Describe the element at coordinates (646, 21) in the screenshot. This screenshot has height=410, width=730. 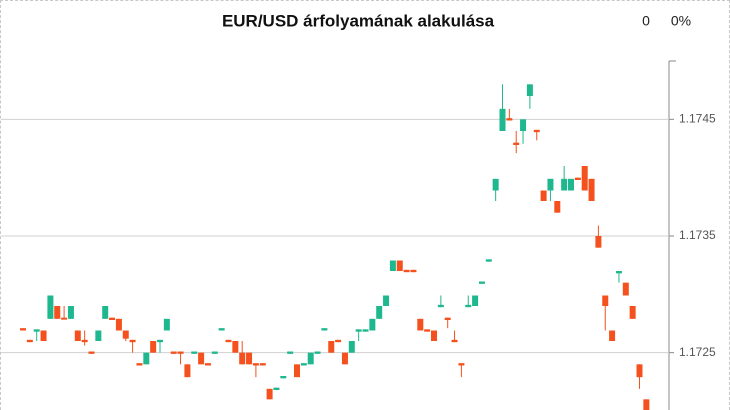
I see `header-value: 0` at that location.